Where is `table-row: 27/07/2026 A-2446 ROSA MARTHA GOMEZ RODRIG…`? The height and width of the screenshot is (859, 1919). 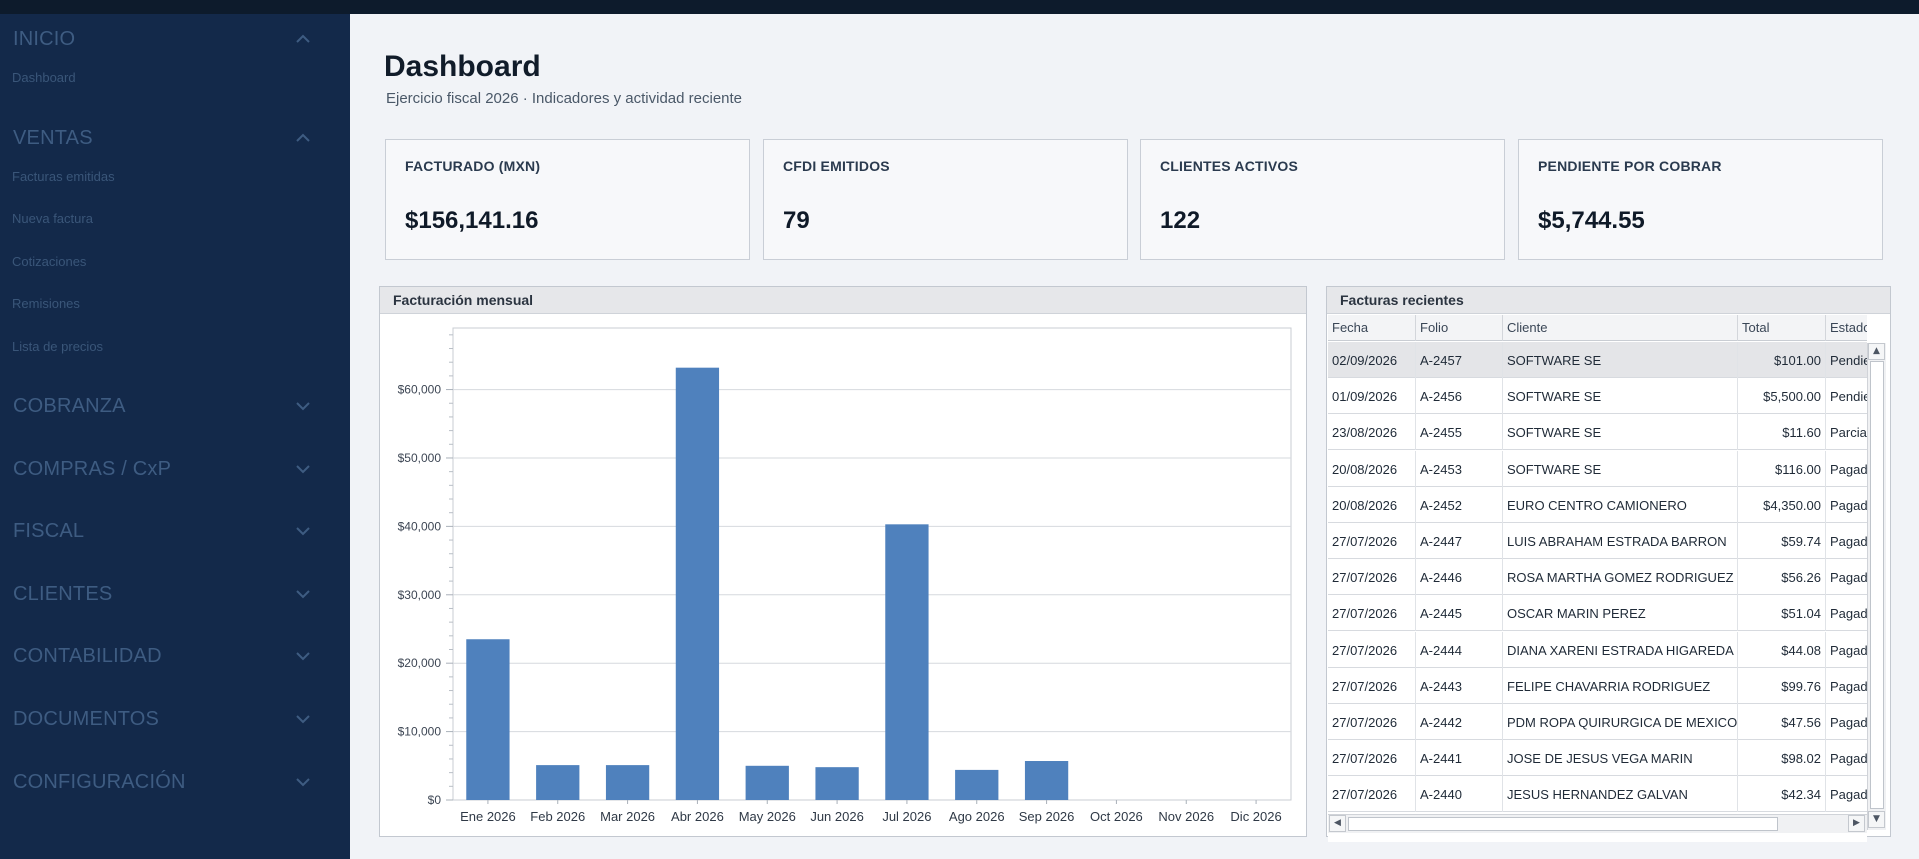
table-row: 27/07/2026 A-2446 ROSA MARTHA GOMEZ RODRIG… is located at coordinates (1597, 577).